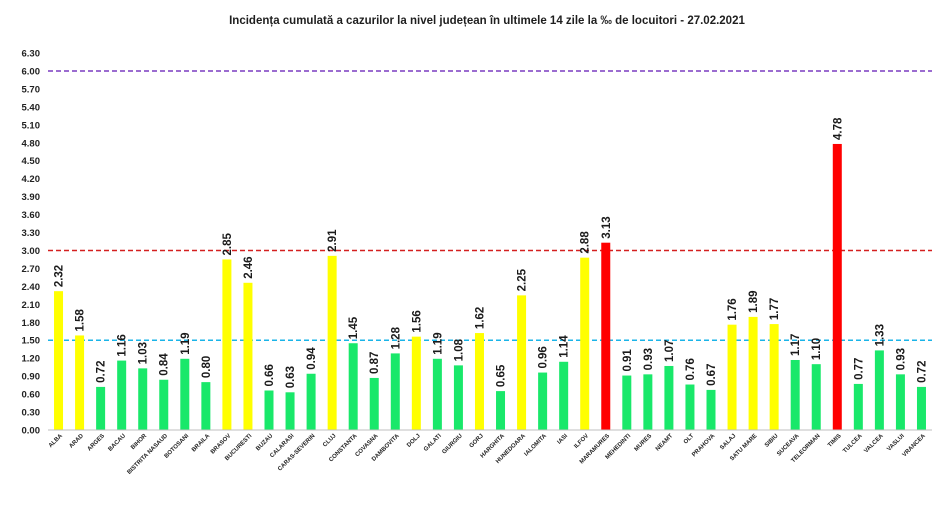 Image resolution: width=934 pixels, height=508 pixels. I want to click on y-tick-label: 1.80, so click(31, 323).